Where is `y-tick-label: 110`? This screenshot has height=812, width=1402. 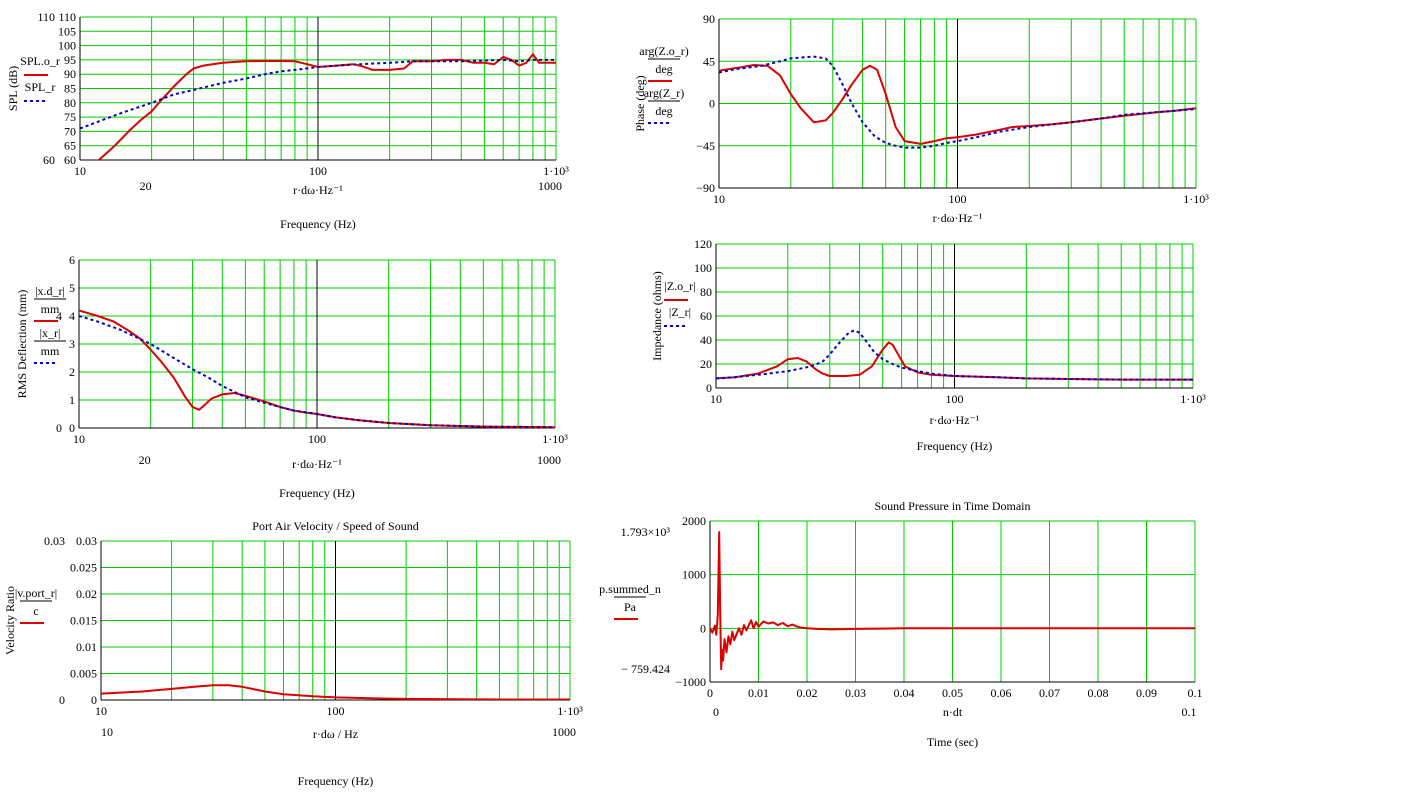 y-tick-label: 110 is located at coordinates (67, 17).